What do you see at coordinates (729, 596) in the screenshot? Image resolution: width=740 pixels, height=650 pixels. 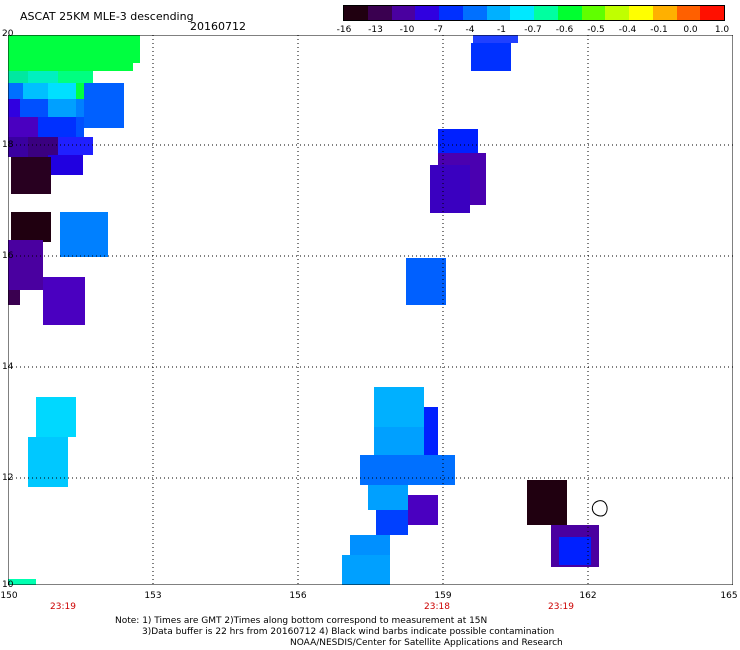 I see `lon-label-165: 165` at bounding box center [729, 596].